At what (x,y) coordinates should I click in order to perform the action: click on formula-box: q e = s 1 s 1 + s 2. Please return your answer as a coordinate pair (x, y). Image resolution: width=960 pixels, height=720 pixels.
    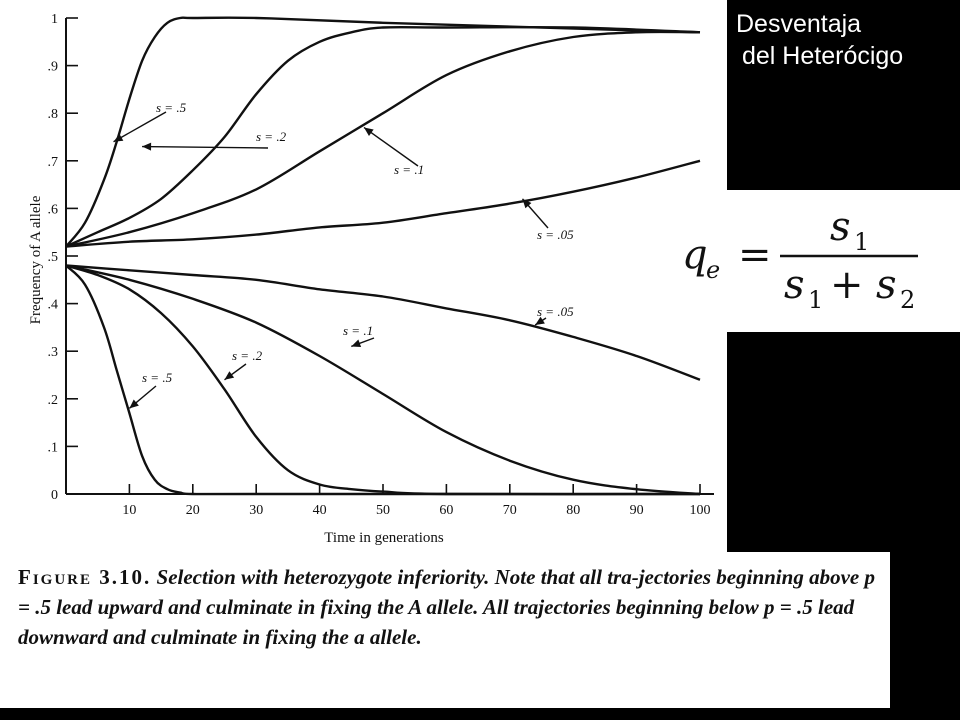
    Looking at the image, I should click on (814, 261).